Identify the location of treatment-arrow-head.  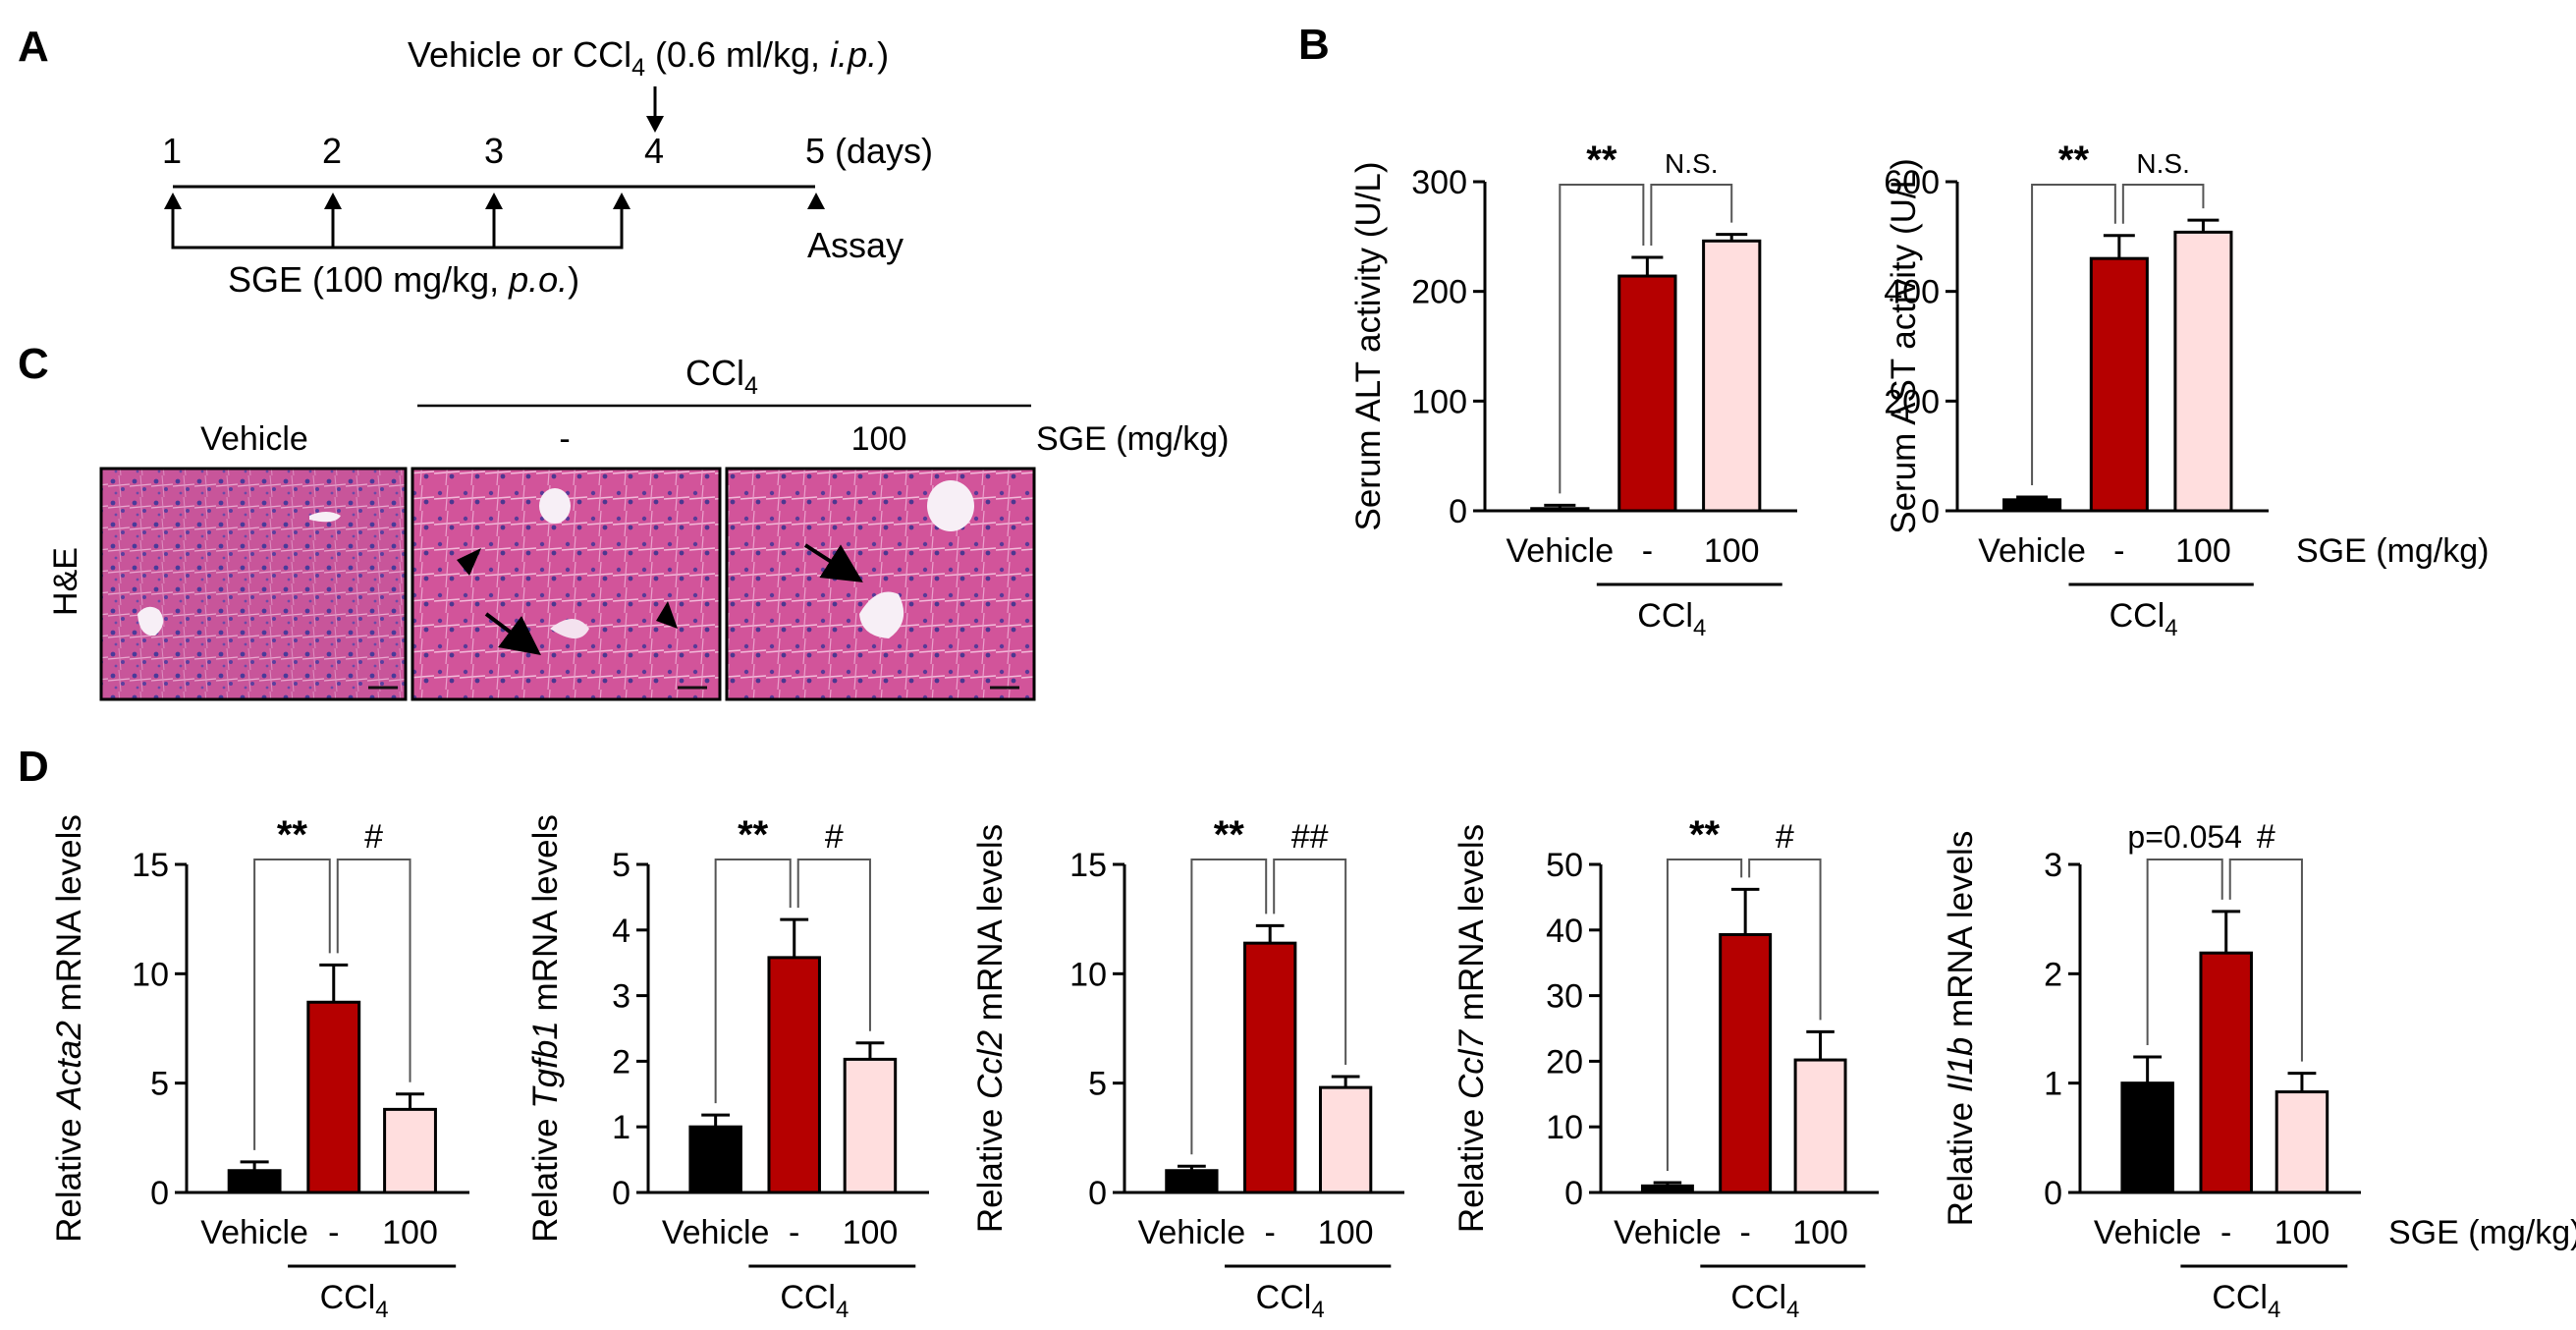
(655, 124).